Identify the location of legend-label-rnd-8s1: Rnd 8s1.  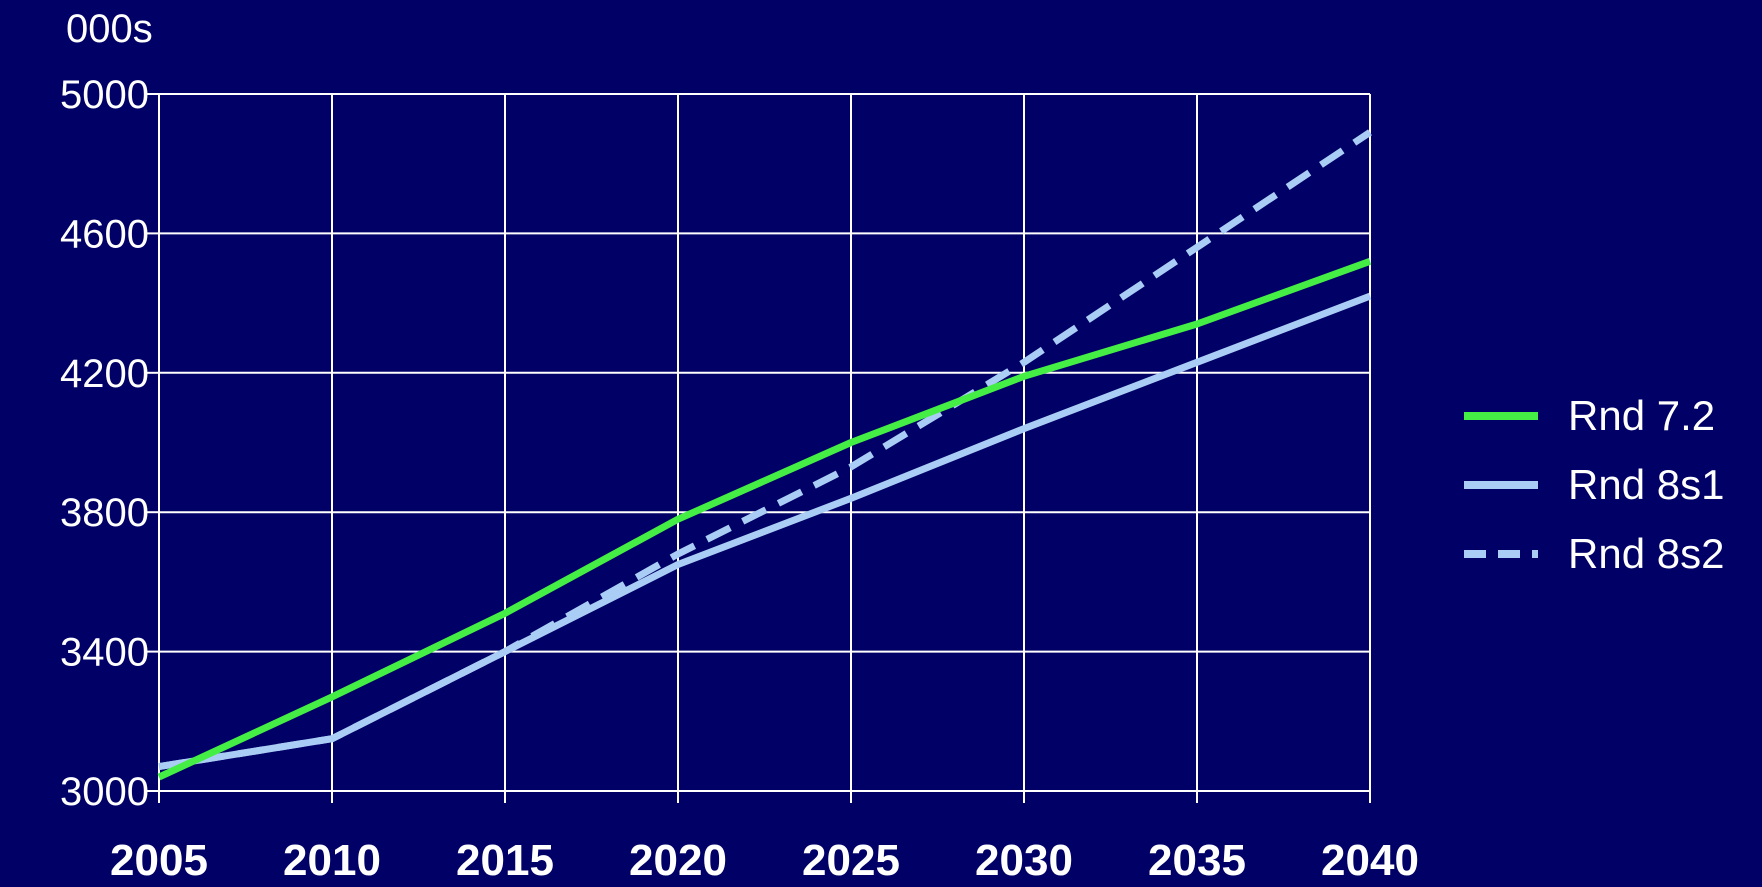
(1646, 484).